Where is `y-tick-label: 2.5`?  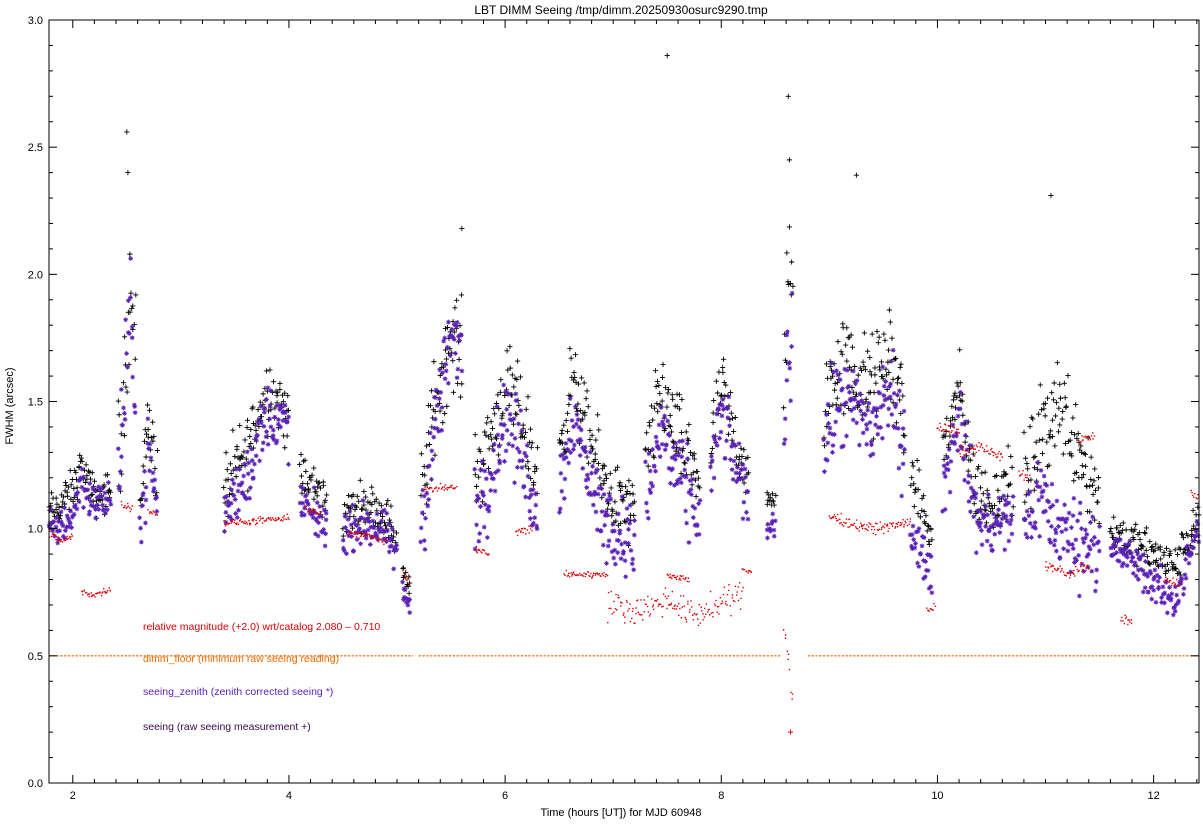
y-tick-label: 2.5 is located at coordinates (35, 148).